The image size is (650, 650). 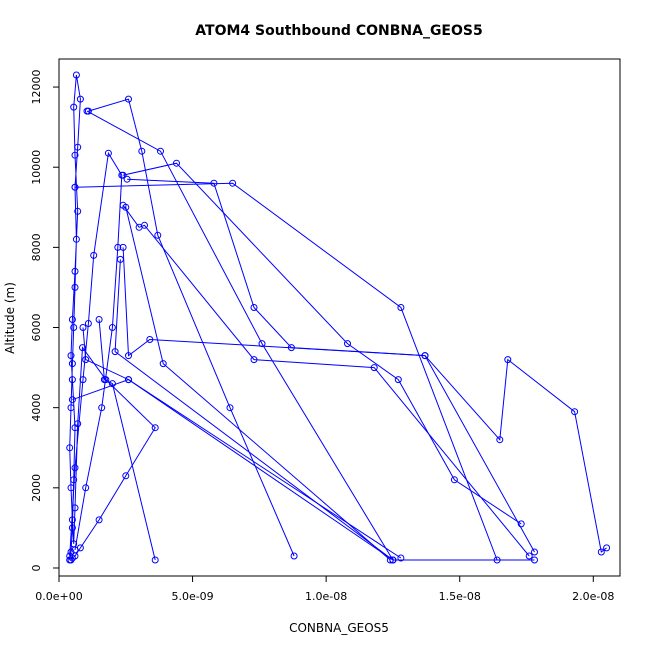 What do you see at coordinates (58, 596) in the screenshot?
I see `x-tick-label: 0.0e+00` at bounding box center [58, 596].